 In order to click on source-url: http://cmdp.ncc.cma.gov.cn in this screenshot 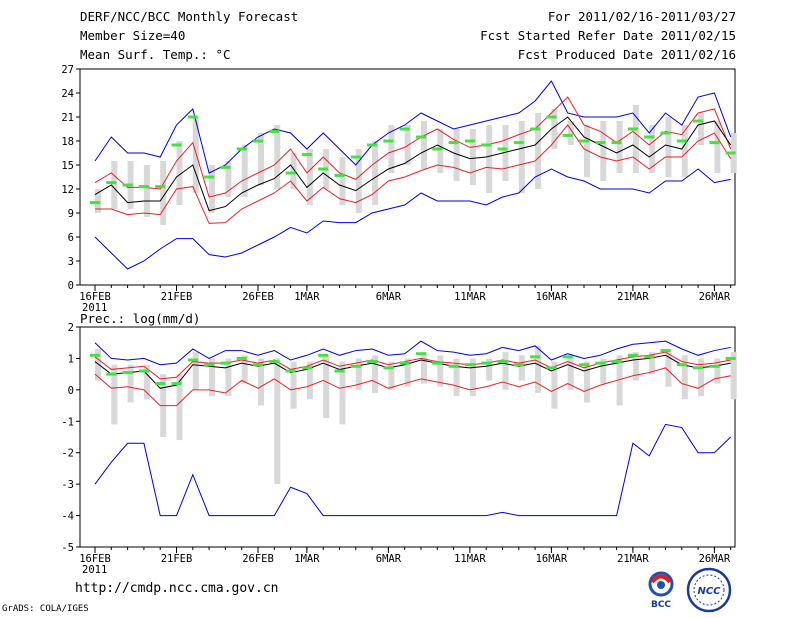, I will do `click(177, 588)`.